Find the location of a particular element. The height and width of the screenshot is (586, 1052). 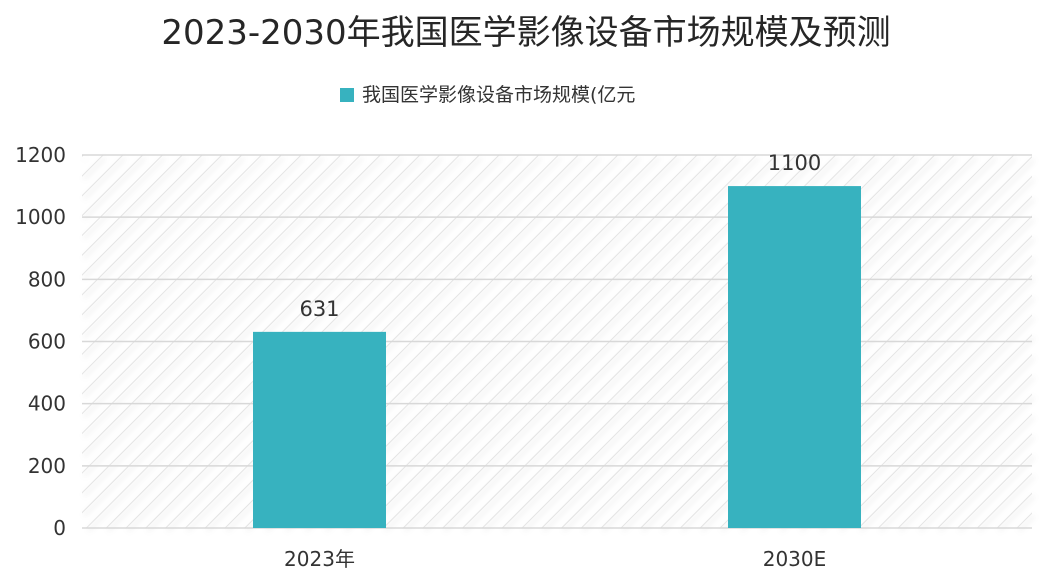

y-tick-label: 600 is located at coordinates (47, 342).